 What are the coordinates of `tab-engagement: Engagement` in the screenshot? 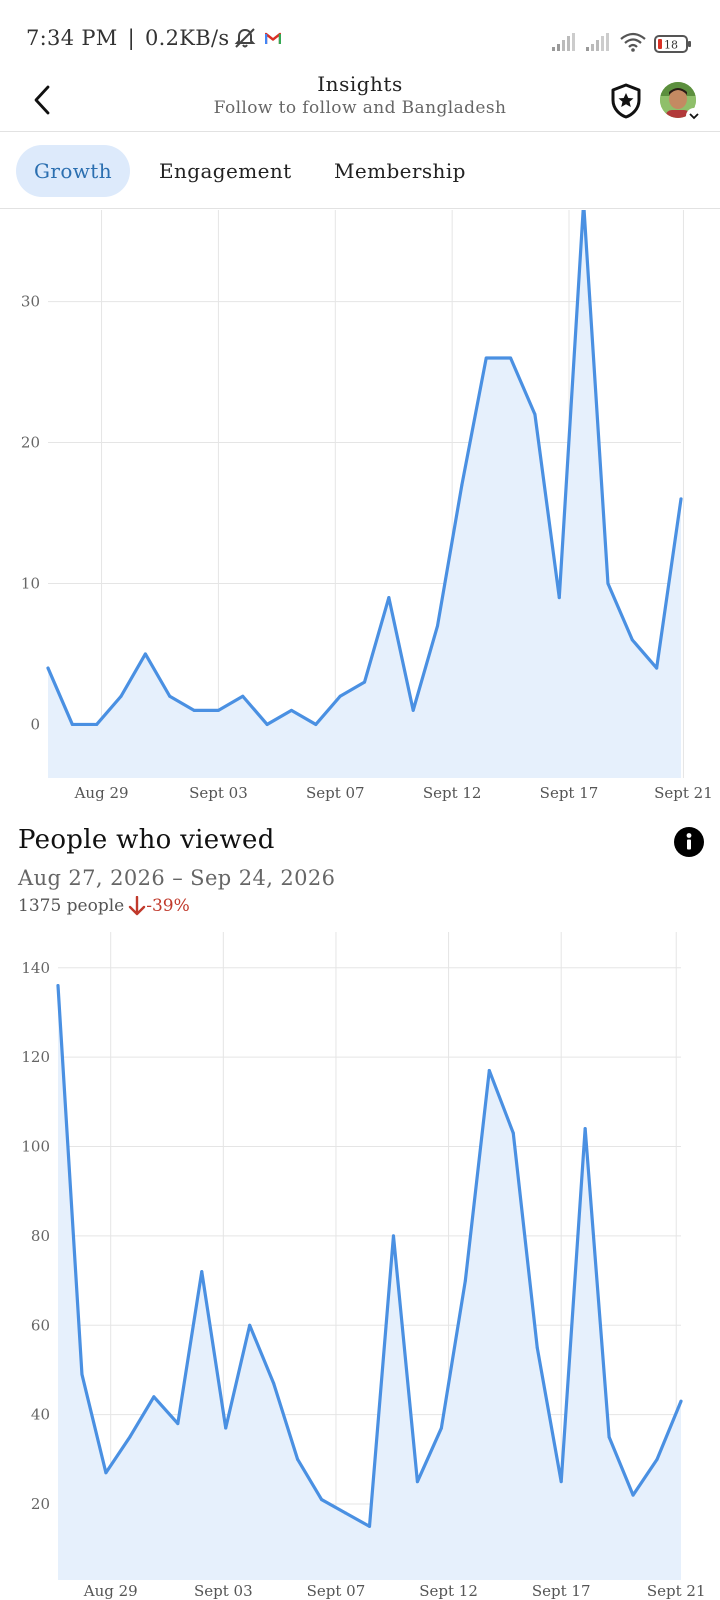 It's located at (225, 171).